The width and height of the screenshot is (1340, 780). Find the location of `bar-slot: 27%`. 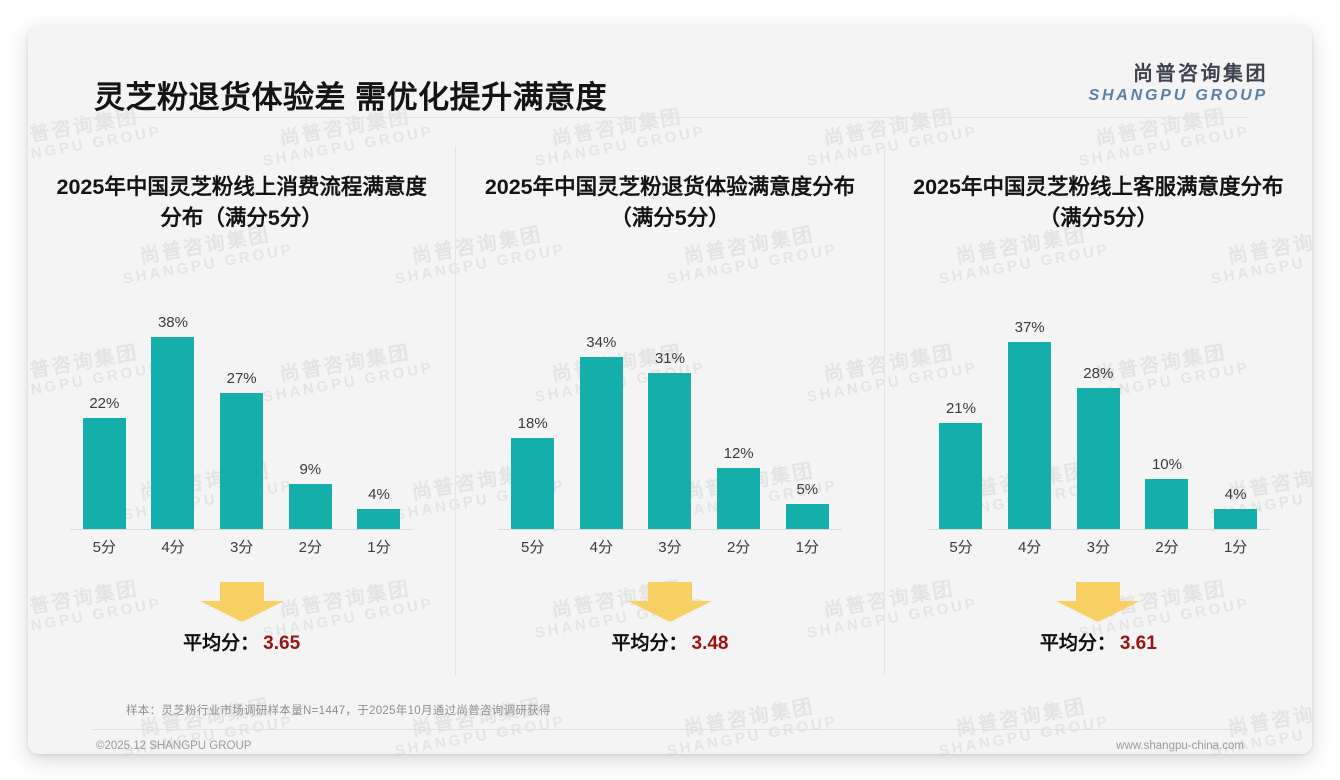

bar-slot: 27% is located at coordinates (241, 423).